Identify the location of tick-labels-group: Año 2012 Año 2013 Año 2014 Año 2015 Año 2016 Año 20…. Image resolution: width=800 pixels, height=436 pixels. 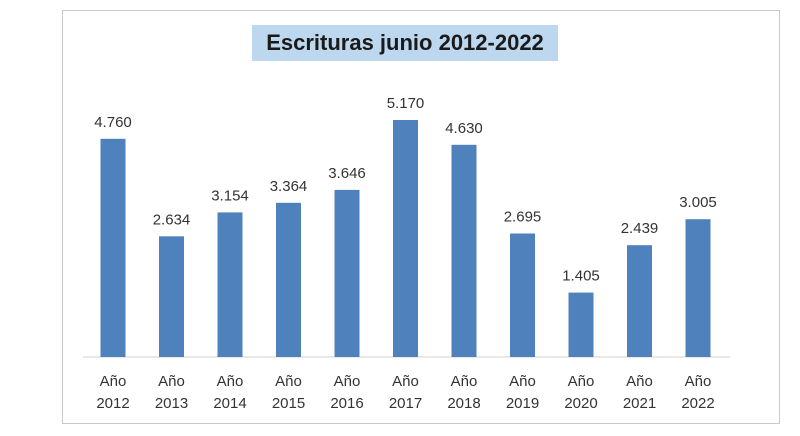
(405, 392).